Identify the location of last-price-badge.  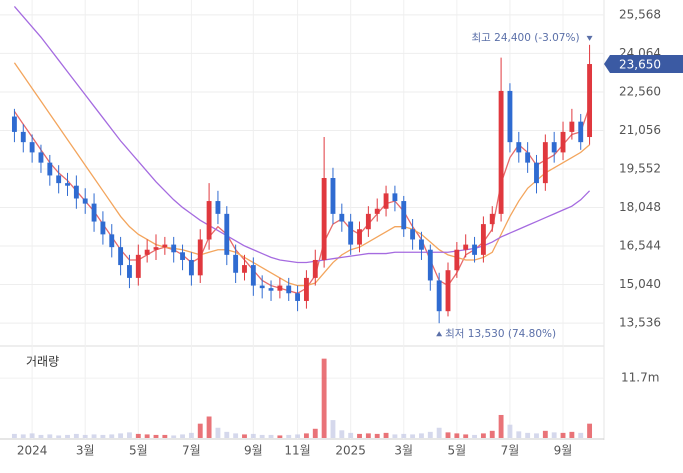
(643, 64).